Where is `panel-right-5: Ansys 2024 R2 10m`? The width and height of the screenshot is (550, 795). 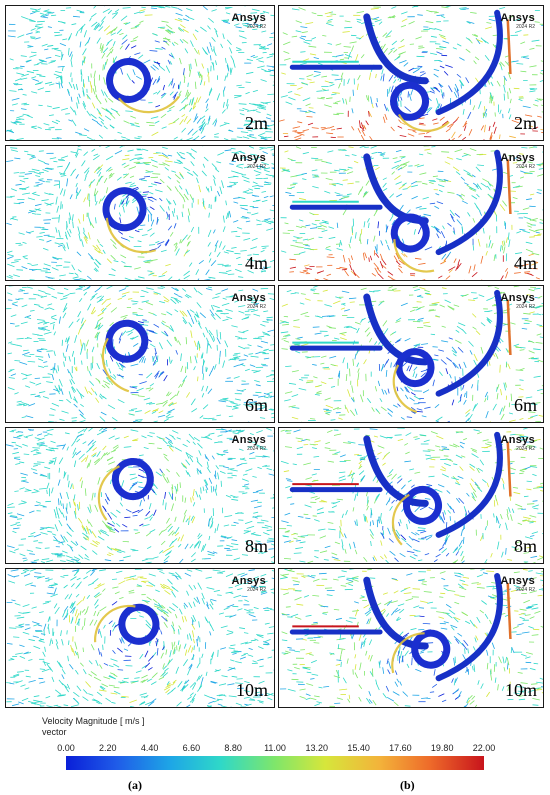
panel-right-5: Ansys 2024 R2 10m is located at coordinates (411, 638).